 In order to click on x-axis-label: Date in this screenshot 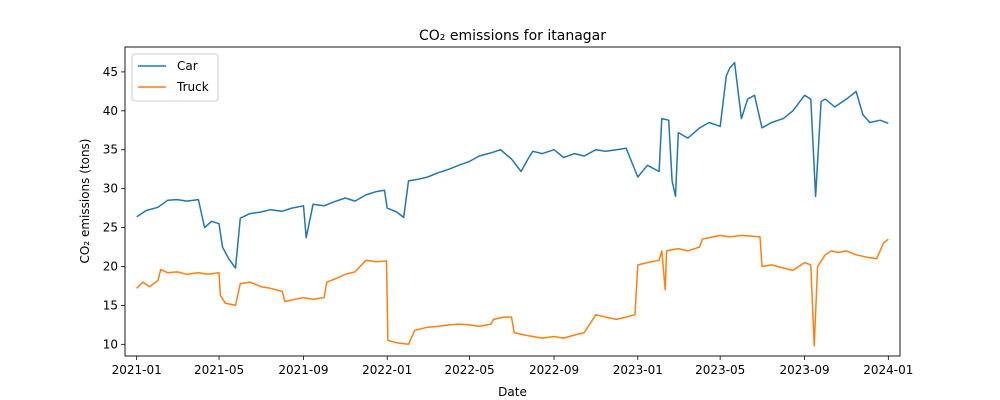, I will do `click(512, 392)`.